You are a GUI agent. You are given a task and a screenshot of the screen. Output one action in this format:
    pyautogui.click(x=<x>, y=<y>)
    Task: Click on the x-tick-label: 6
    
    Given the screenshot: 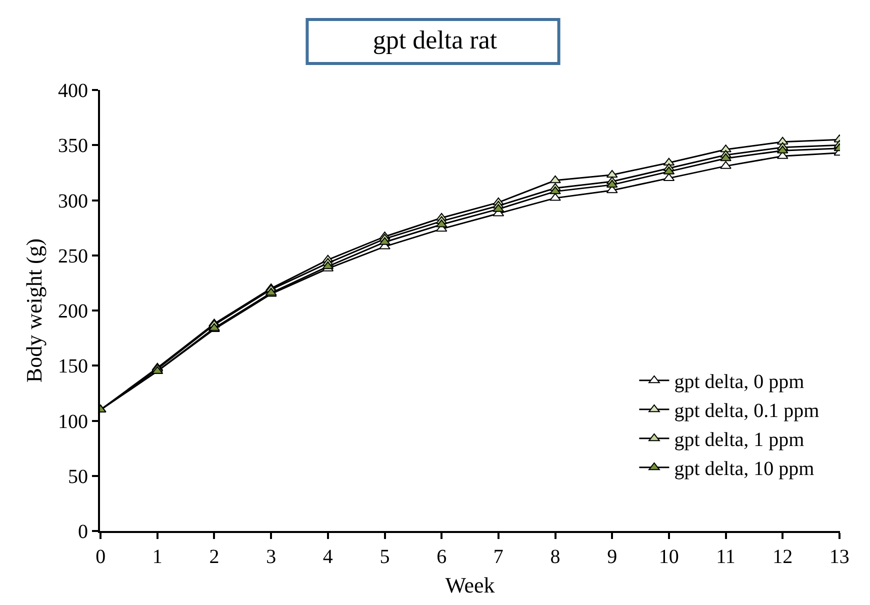 What is the action you would take?
    pyautogui.click(x=441, y=557)
    